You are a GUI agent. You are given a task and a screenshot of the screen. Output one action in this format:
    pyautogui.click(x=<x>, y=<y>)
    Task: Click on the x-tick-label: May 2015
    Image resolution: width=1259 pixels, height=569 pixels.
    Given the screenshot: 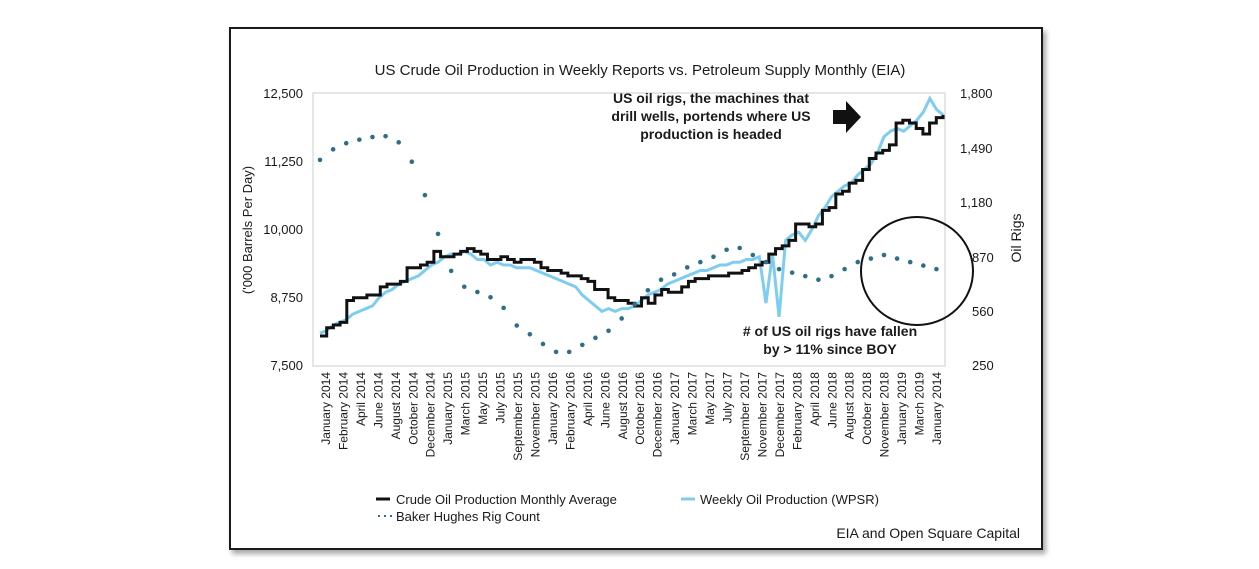 What is the action you would take?
    pyautogui.click(x=483, y=398)
    